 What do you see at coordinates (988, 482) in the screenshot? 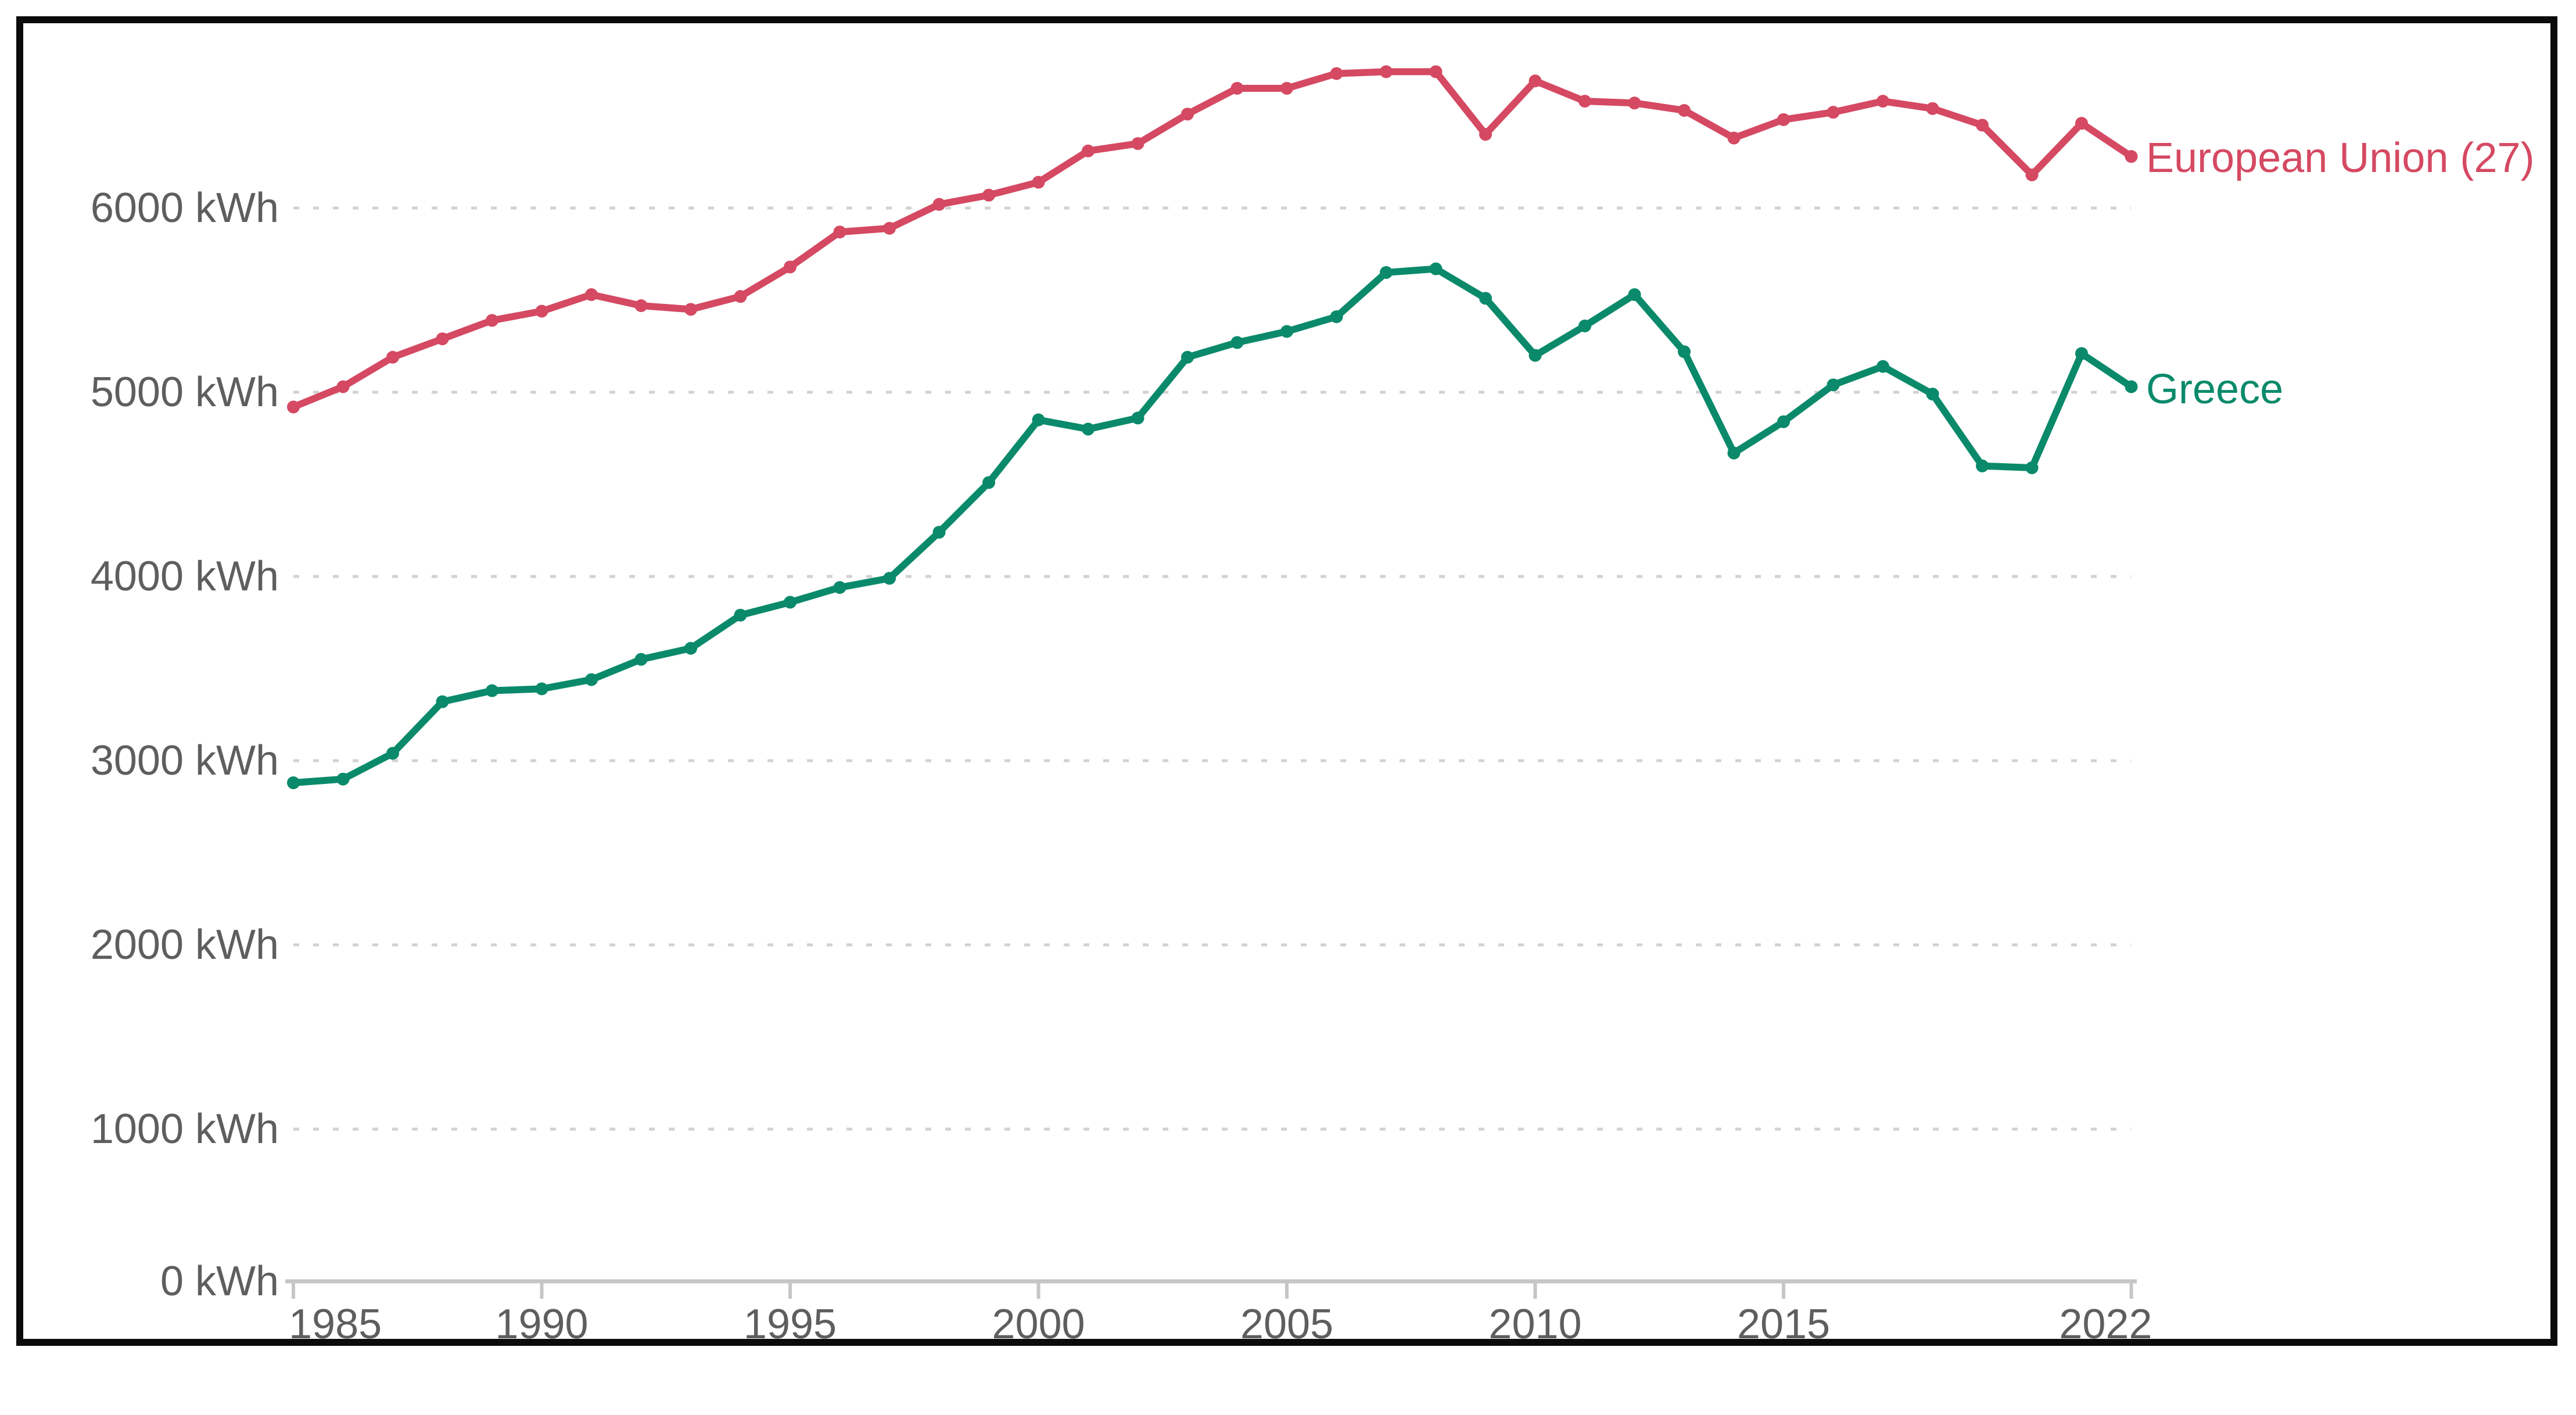
I see `data-point-greece-1999` at bounding box center [988, 482].